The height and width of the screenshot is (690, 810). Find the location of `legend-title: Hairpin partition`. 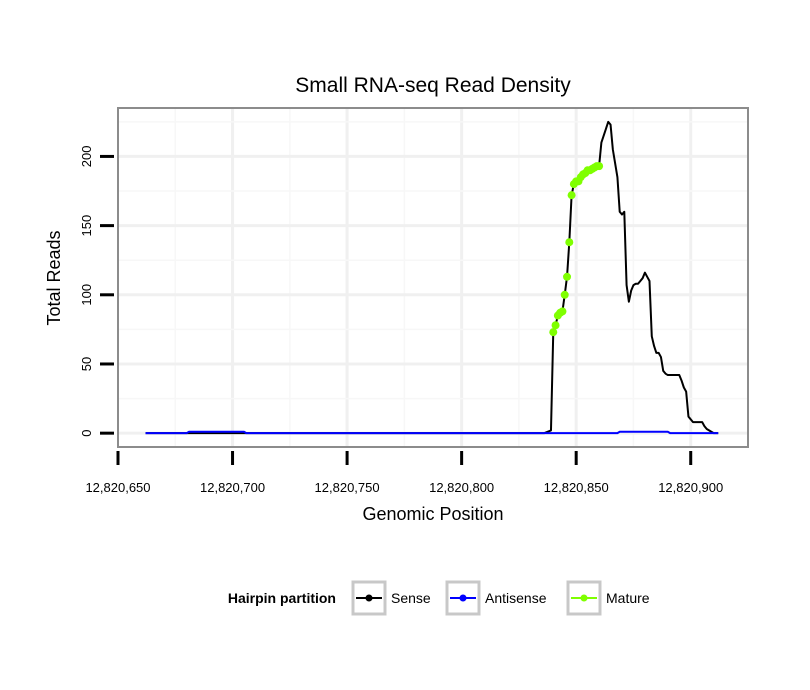

legend-title: Hairpin partition is located at coordinates (282, 598).